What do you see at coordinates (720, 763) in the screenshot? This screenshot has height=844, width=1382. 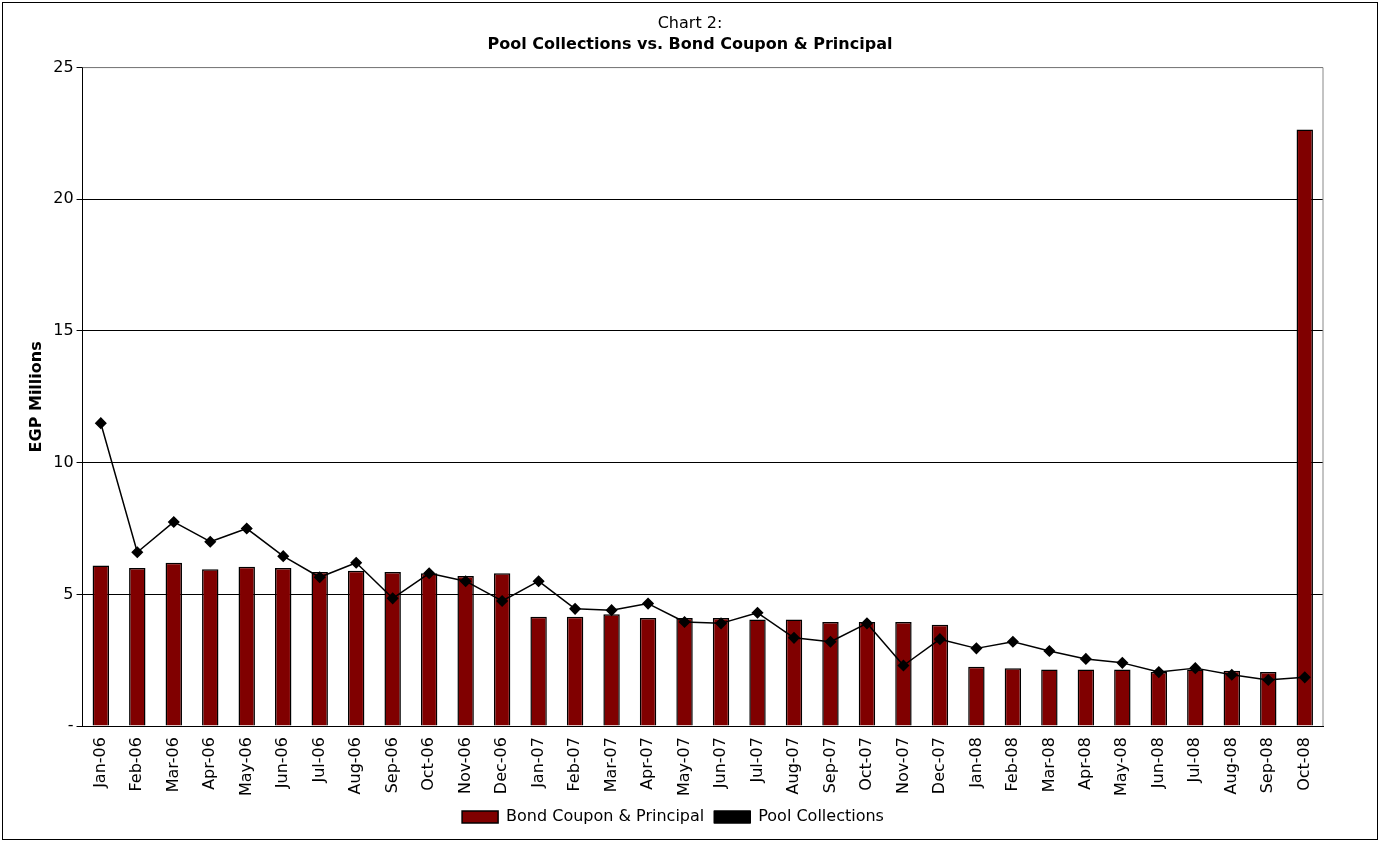 I see `x-tick-label: Jun-07` at bounding box center [720, 763].